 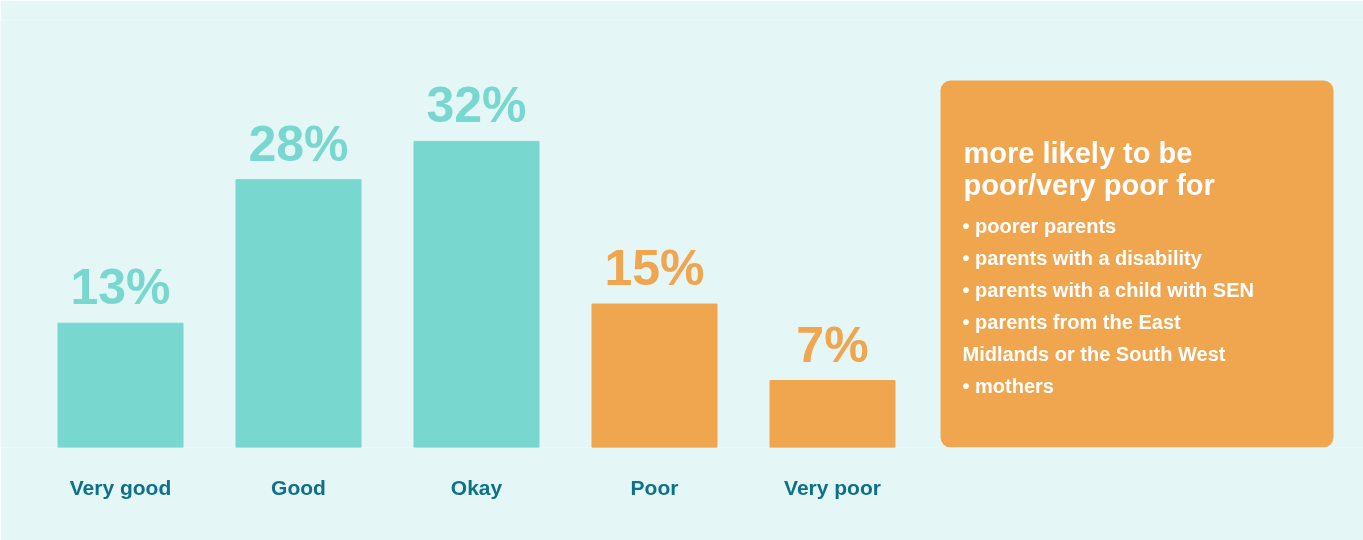 I want to click on x-tick-label: Good, so click(x=298, y=487).